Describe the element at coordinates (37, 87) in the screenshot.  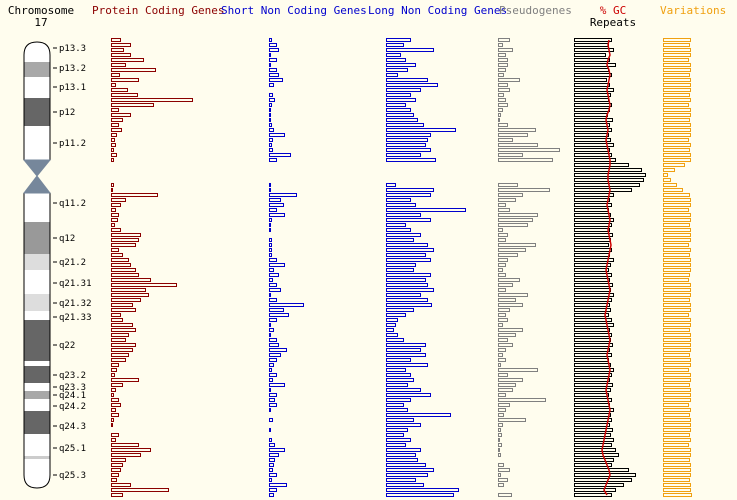
I see `band-p13.1` at that location.